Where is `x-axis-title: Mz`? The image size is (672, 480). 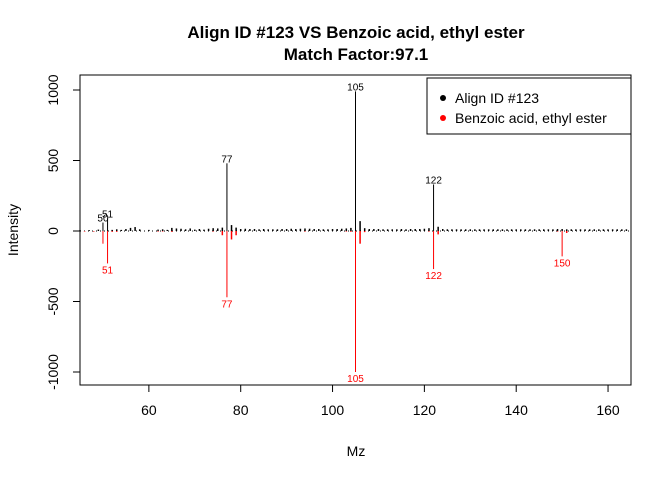 x-axis-title: Mz is located at coordinates (356, 451).